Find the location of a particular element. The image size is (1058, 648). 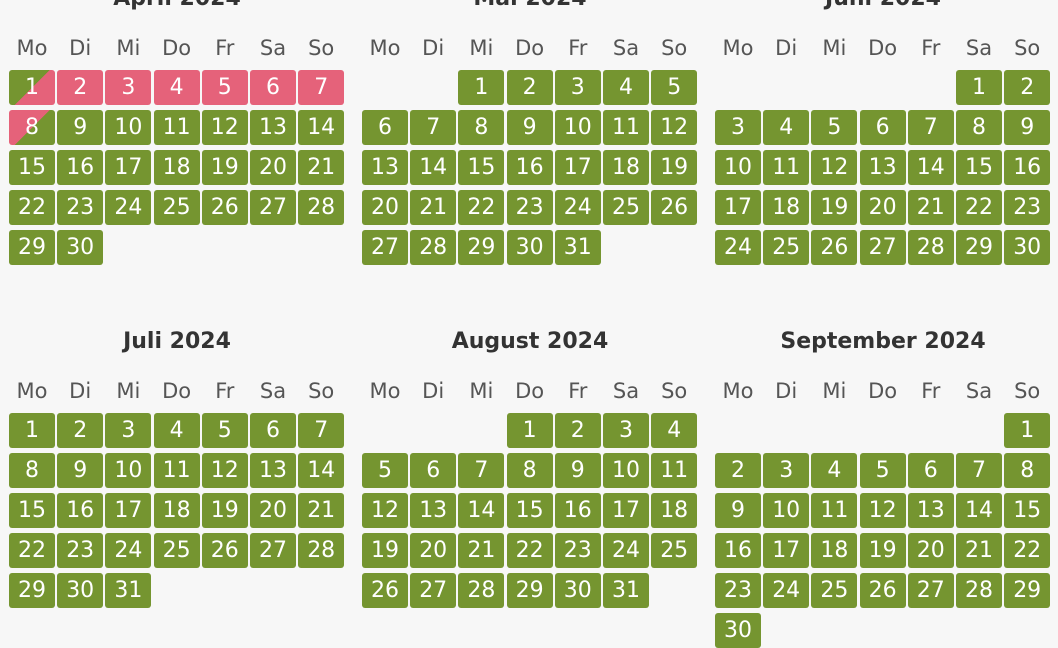

day-cell: 8 is located at coordinates (979, 127).